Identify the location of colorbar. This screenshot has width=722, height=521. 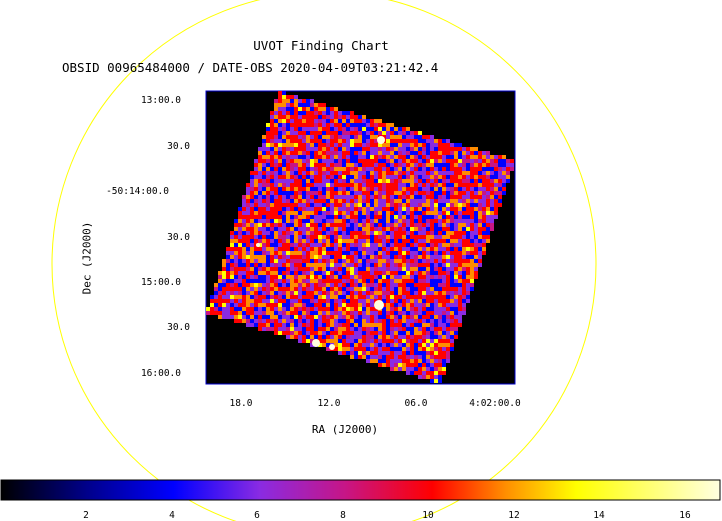
(360, 490).